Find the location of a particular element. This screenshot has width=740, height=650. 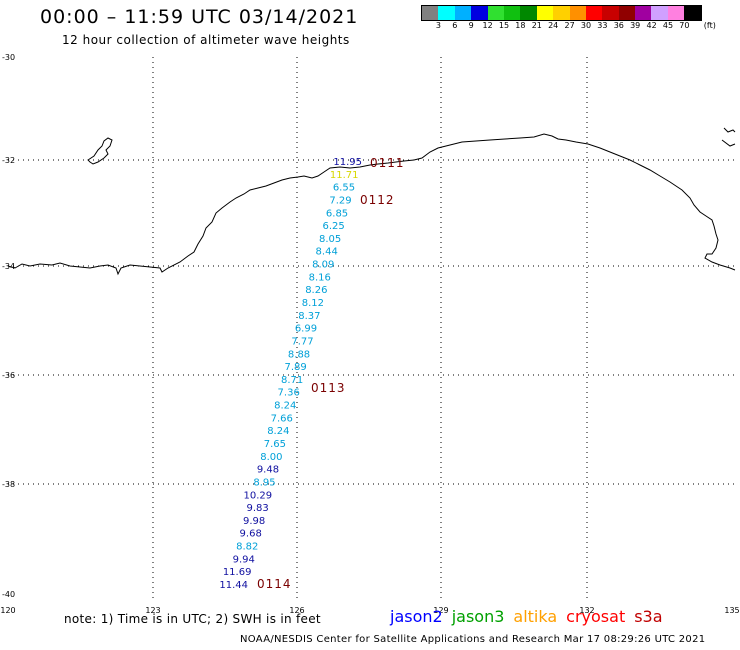

lon-label: 132 is located at coordinates (586, 610).